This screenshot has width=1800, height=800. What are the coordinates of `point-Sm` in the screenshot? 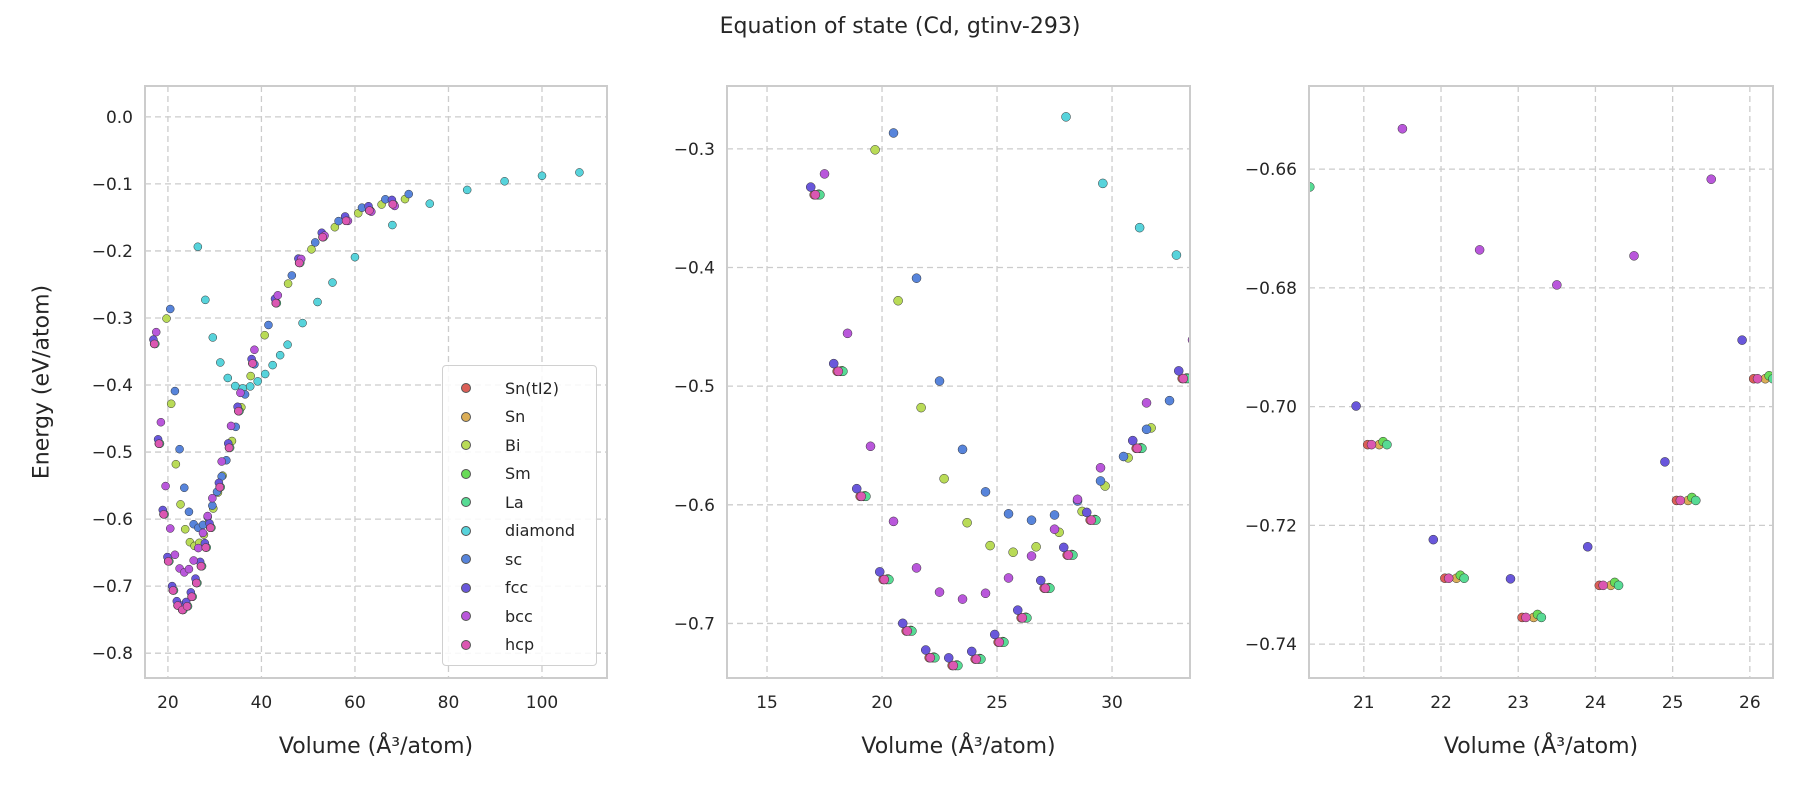 It's located at (1531, 50).